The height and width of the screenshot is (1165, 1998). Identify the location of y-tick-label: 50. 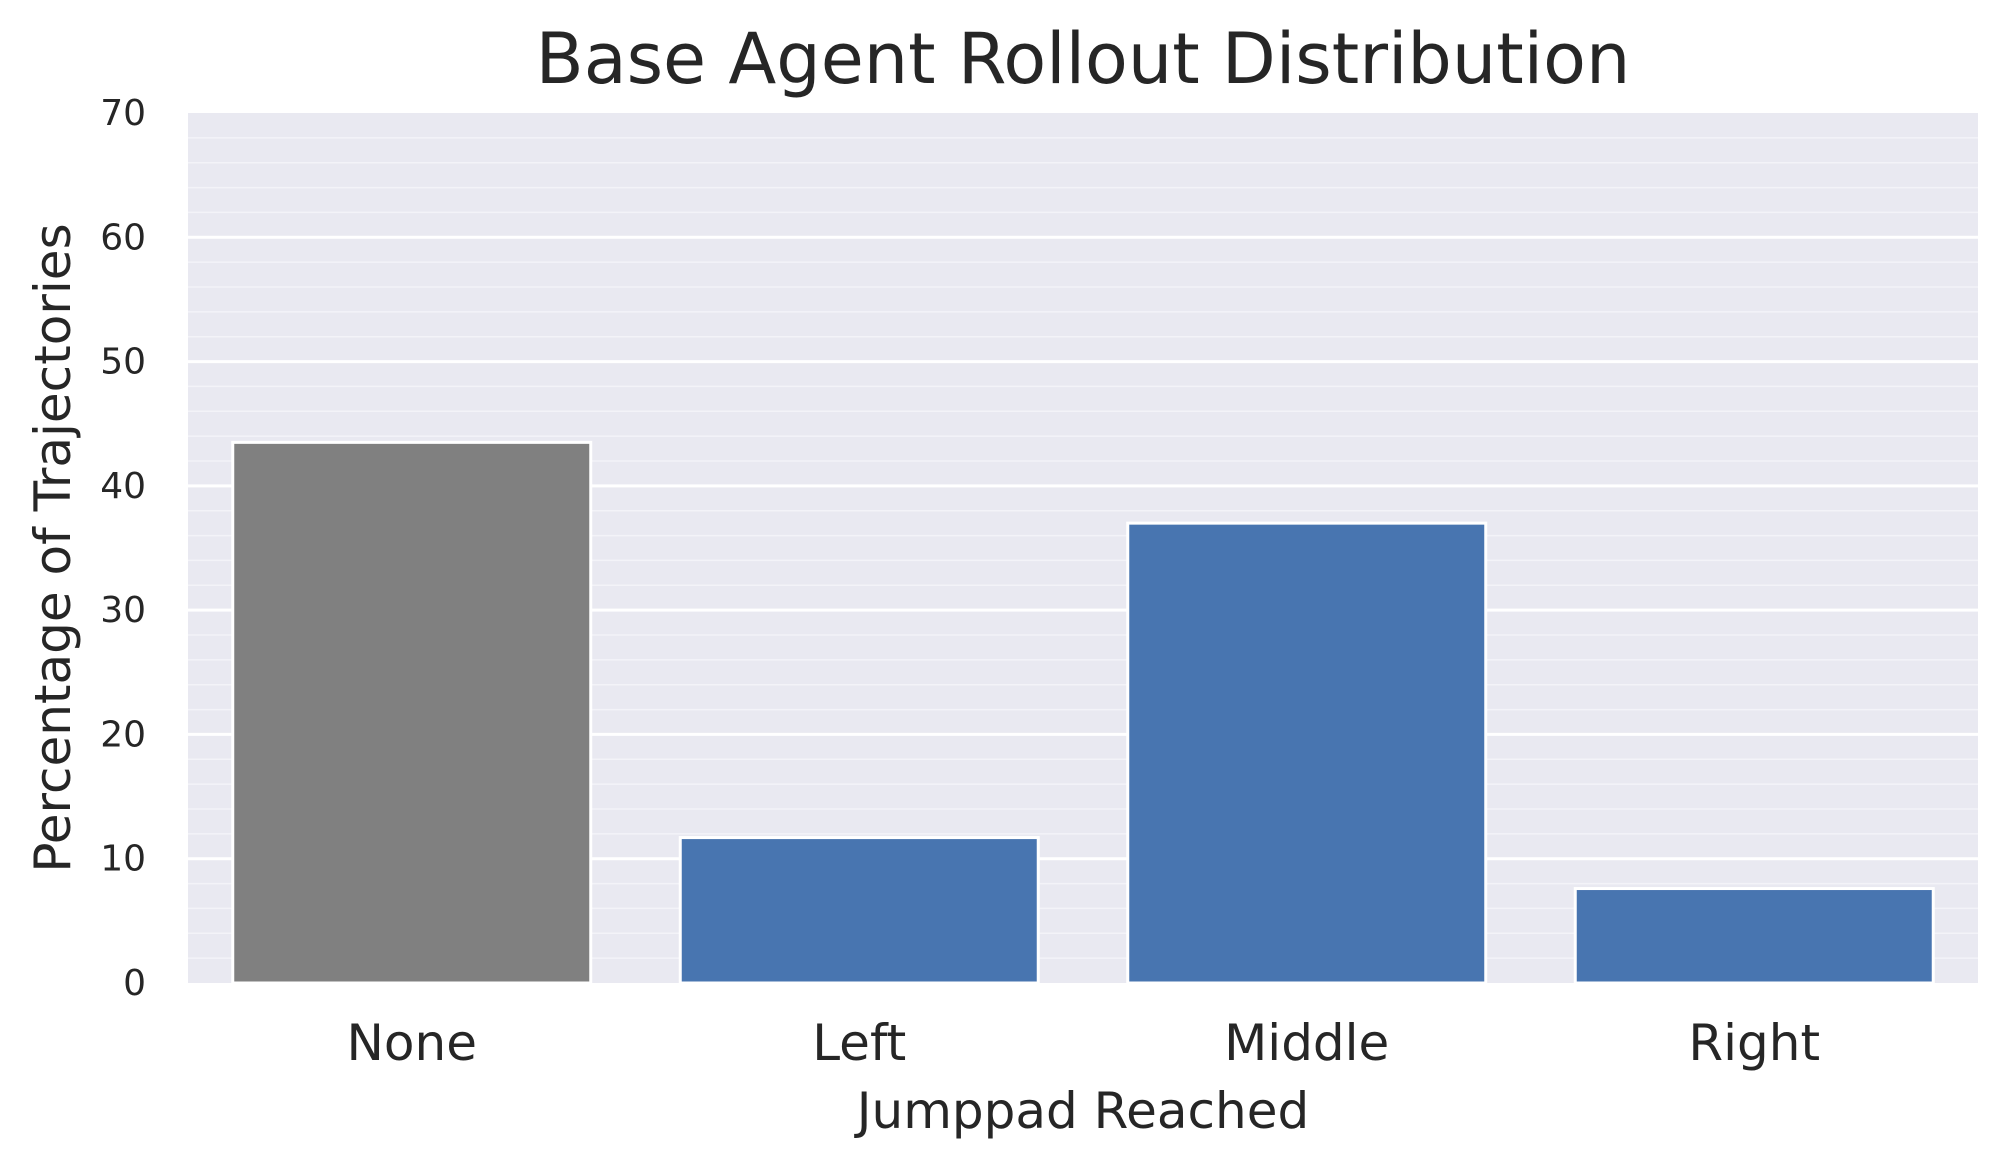
(123, 362).